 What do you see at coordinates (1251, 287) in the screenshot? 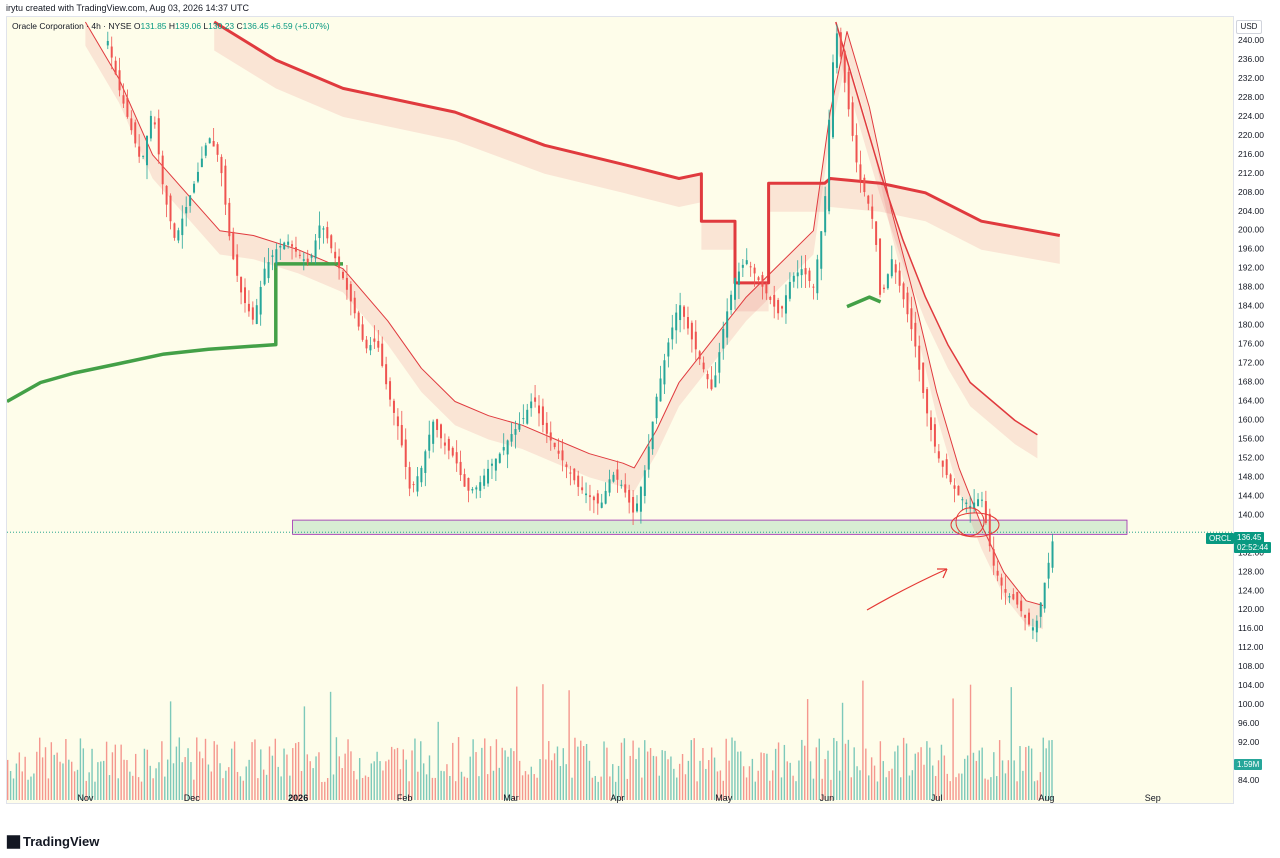
I see `y-tick-label: 188.00` at bounding box center [1251, 287].